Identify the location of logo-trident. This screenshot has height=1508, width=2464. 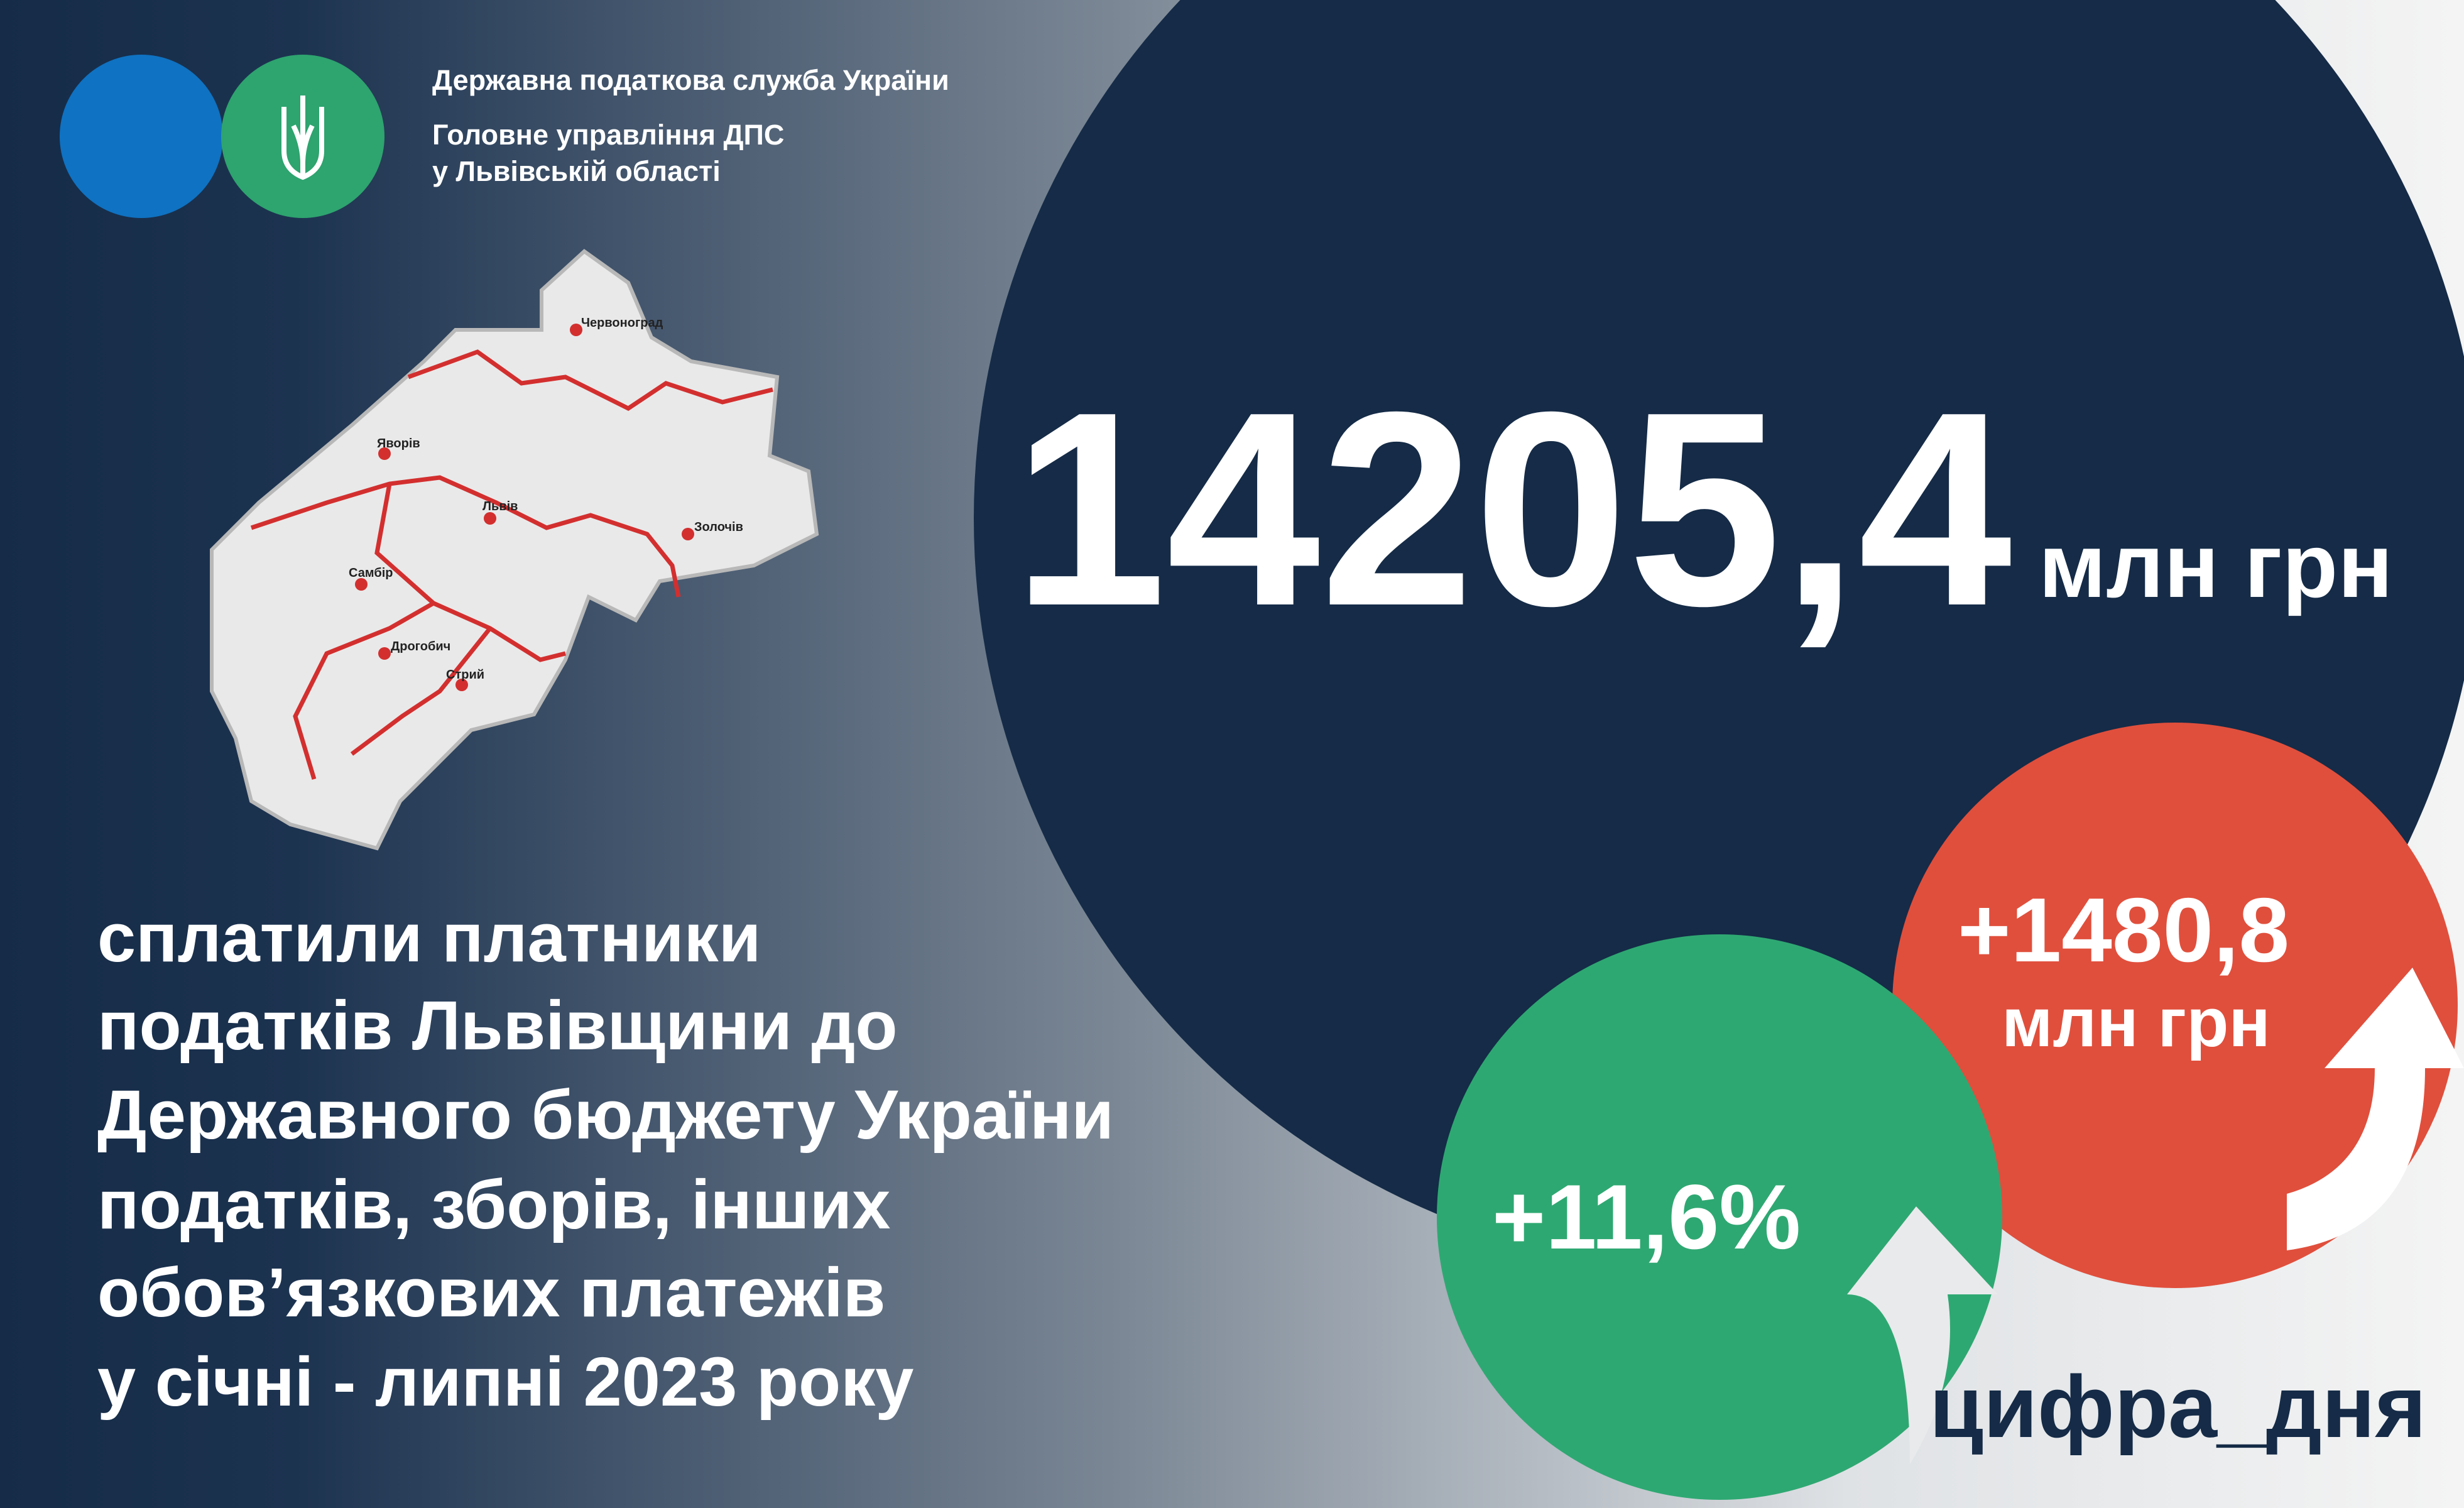
(303, 138).